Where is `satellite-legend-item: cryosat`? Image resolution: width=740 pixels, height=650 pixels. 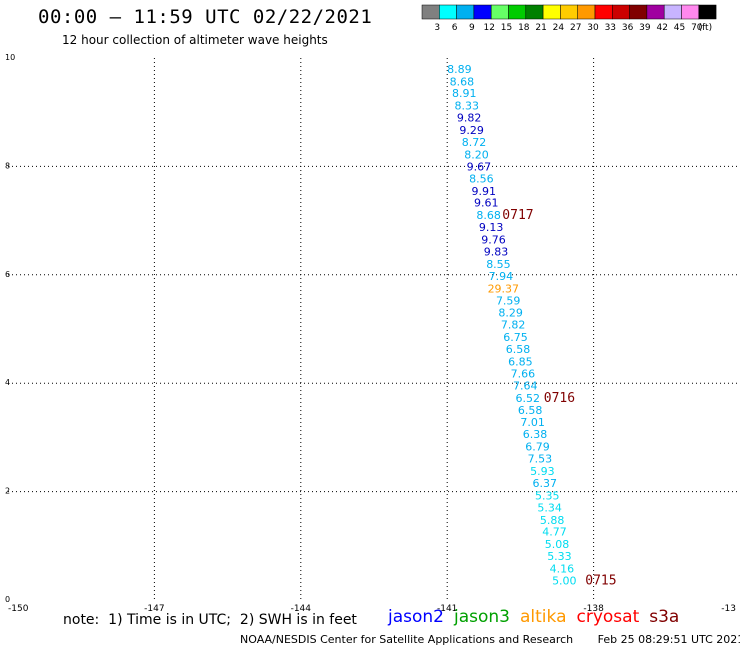
satellite-legend-item: cryosat is located at coordinates (608, 617).